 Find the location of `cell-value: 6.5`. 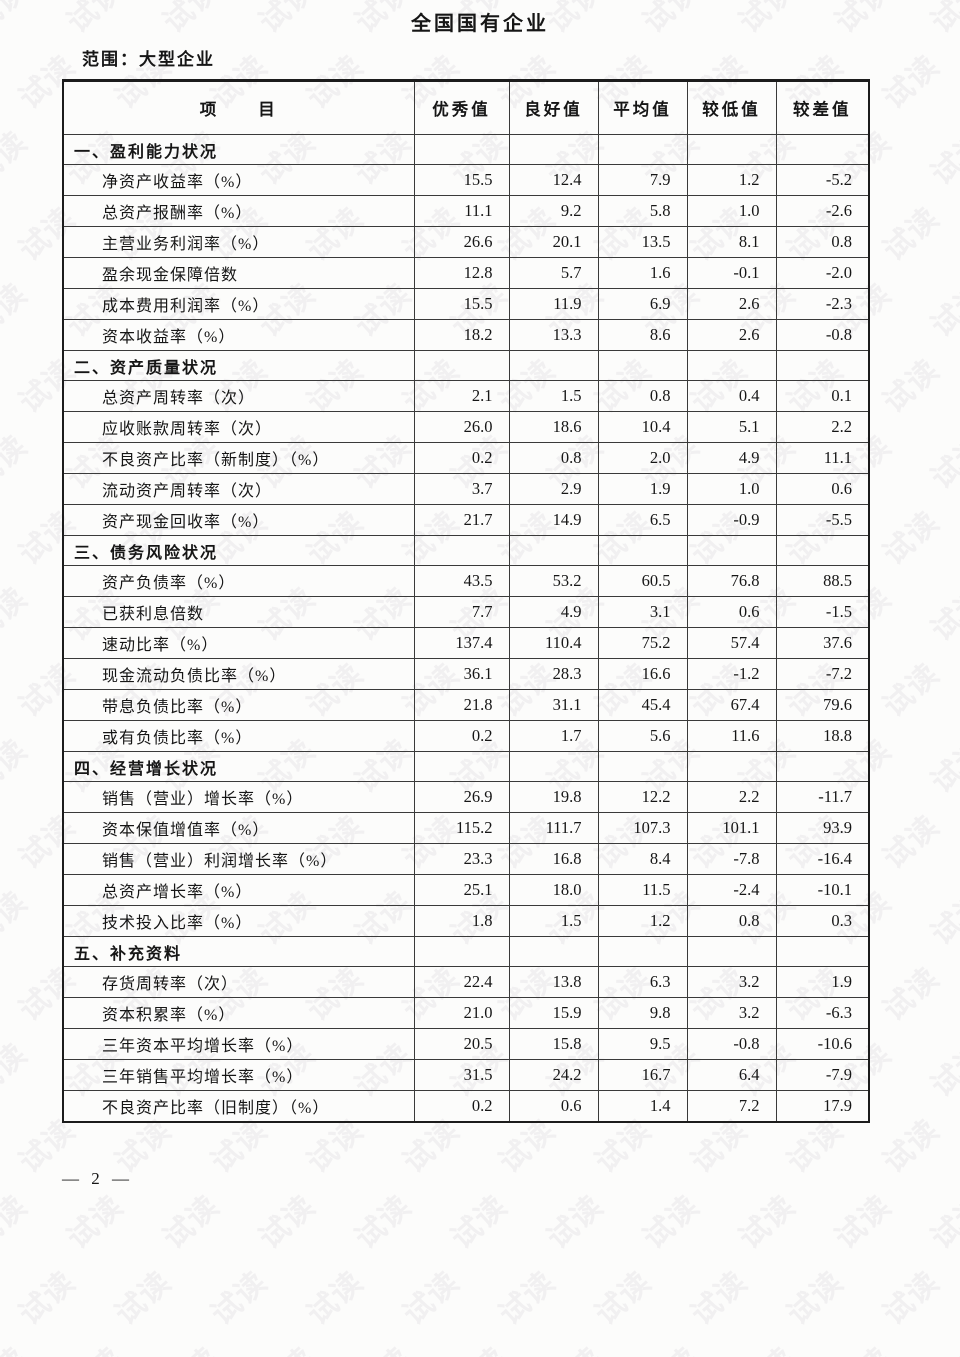

cell-value: 6.5 is located at coordinates (642, 520).